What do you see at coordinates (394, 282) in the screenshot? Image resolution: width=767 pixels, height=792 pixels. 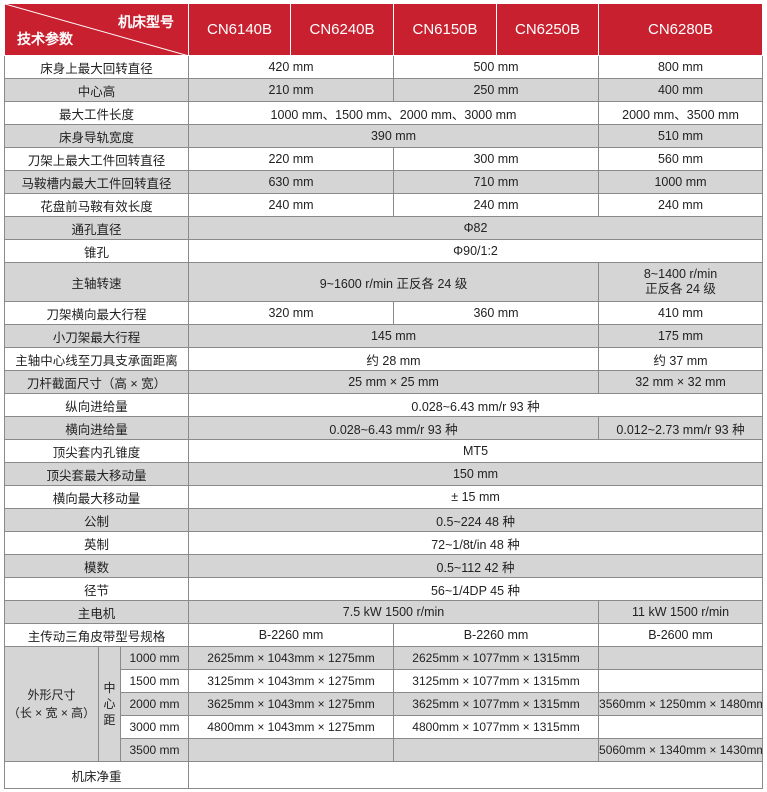 I see `spec-value: 9~1600 r/min 正反各 24 级` at bounding box center [394, 282].